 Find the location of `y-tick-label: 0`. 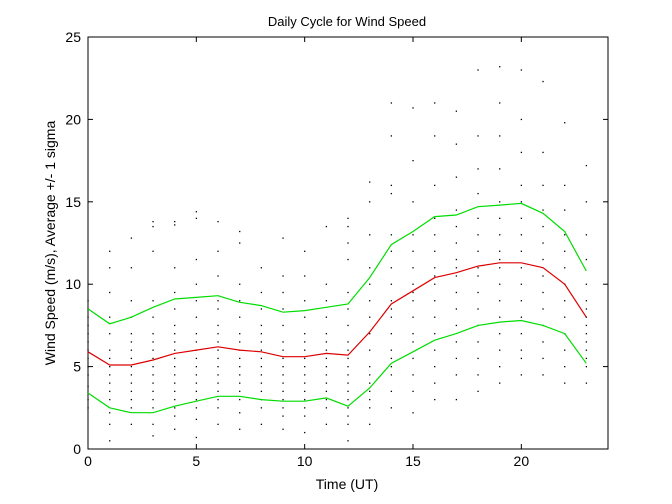

y-tick-label: 0 is located at coordinates (77, 449).